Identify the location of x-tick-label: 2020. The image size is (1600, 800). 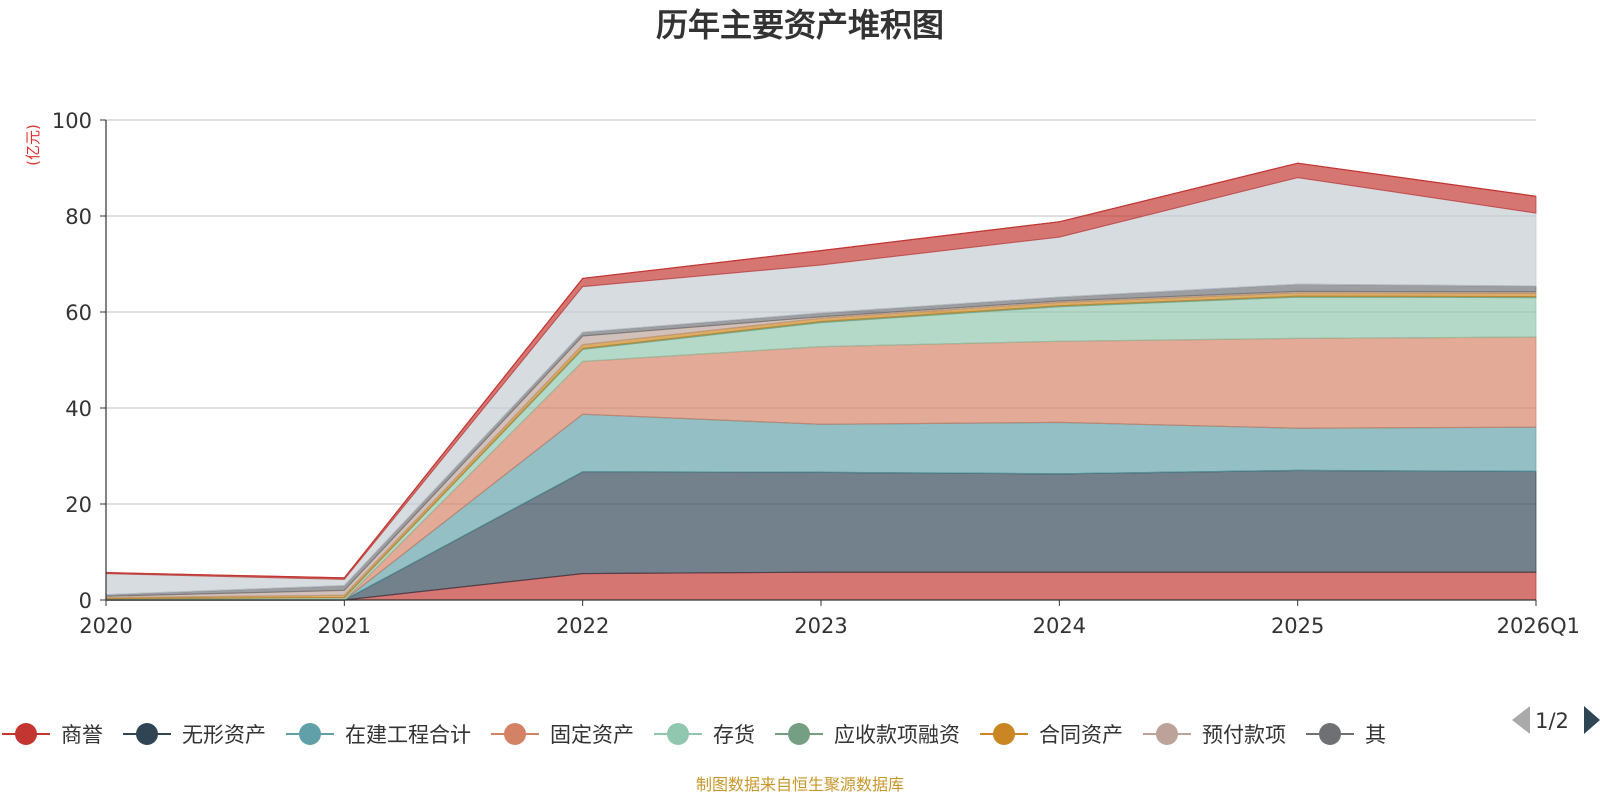
(105, 626).